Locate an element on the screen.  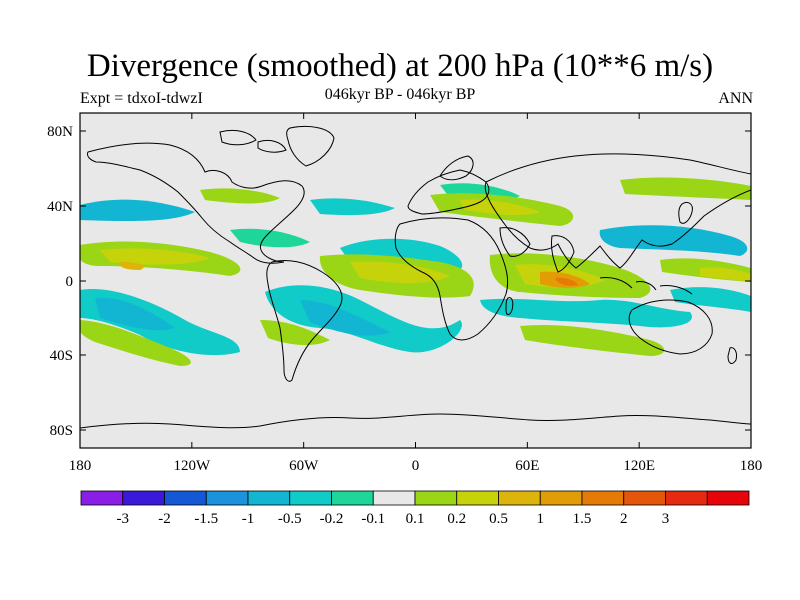
lon-tick-label: 120E is located at coordinates (639, 466).